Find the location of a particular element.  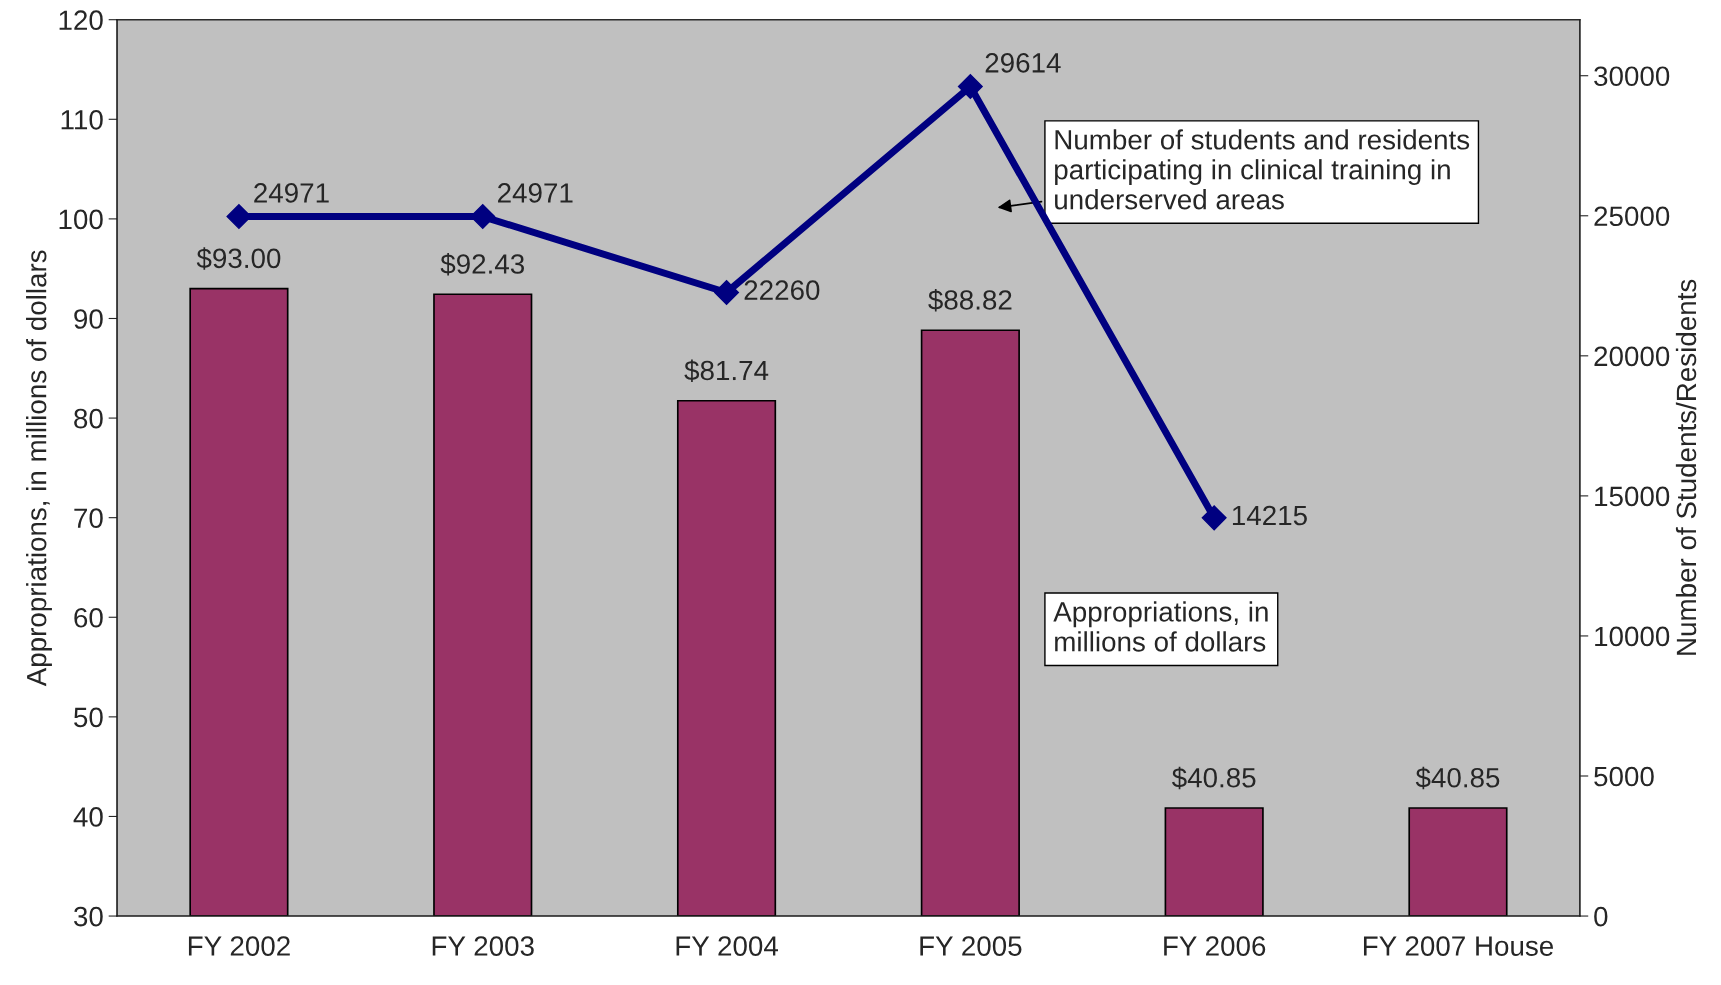

y-tick-label: 70 is located at coordinates (88, 518).